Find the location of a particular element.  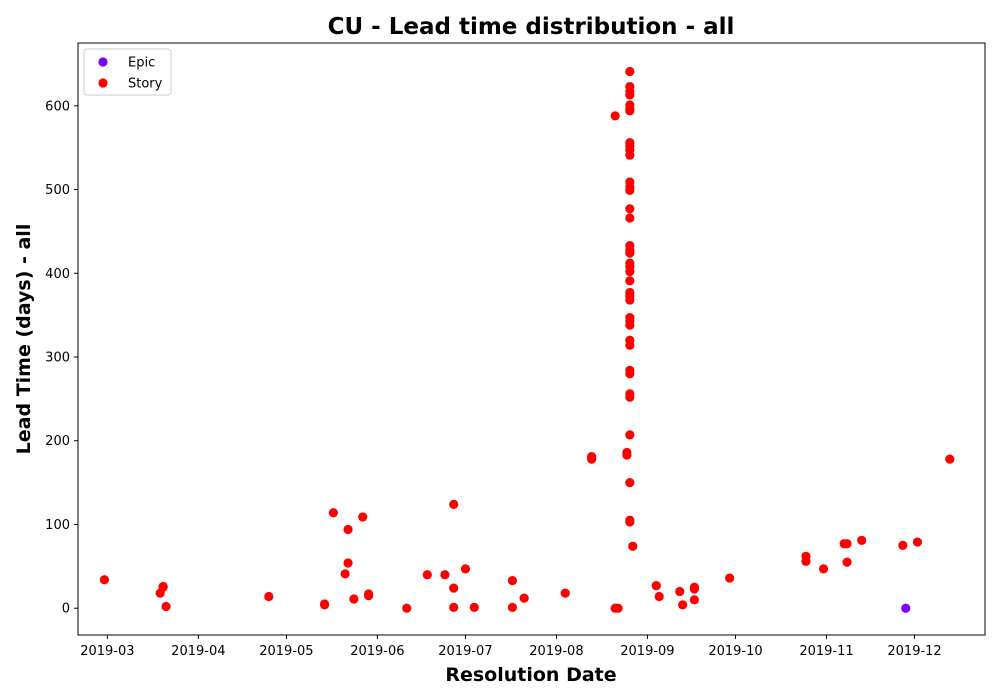

x-tick-label: 2019-10 is located at coordinates (735, 651).